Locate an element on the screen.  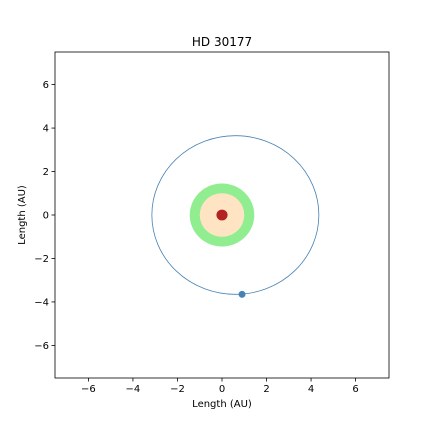
x-tick-label: −4 is located at coordinates (133, 389).